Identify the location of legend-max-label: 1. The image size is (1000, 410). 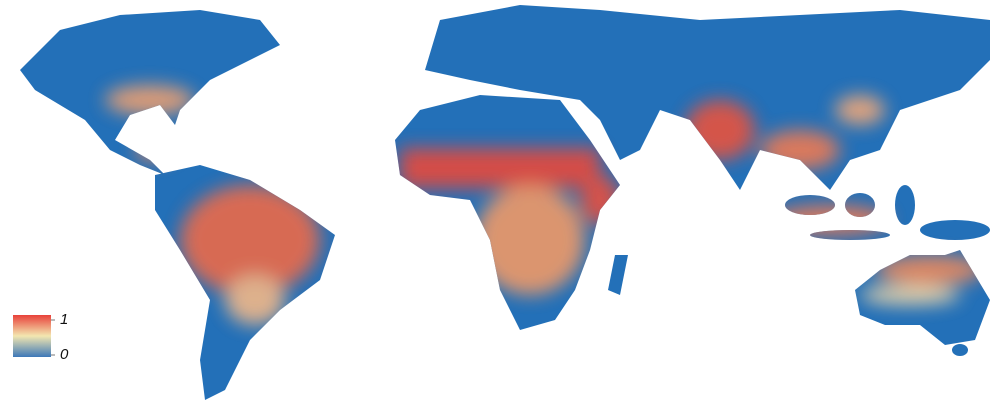
(64, 319).